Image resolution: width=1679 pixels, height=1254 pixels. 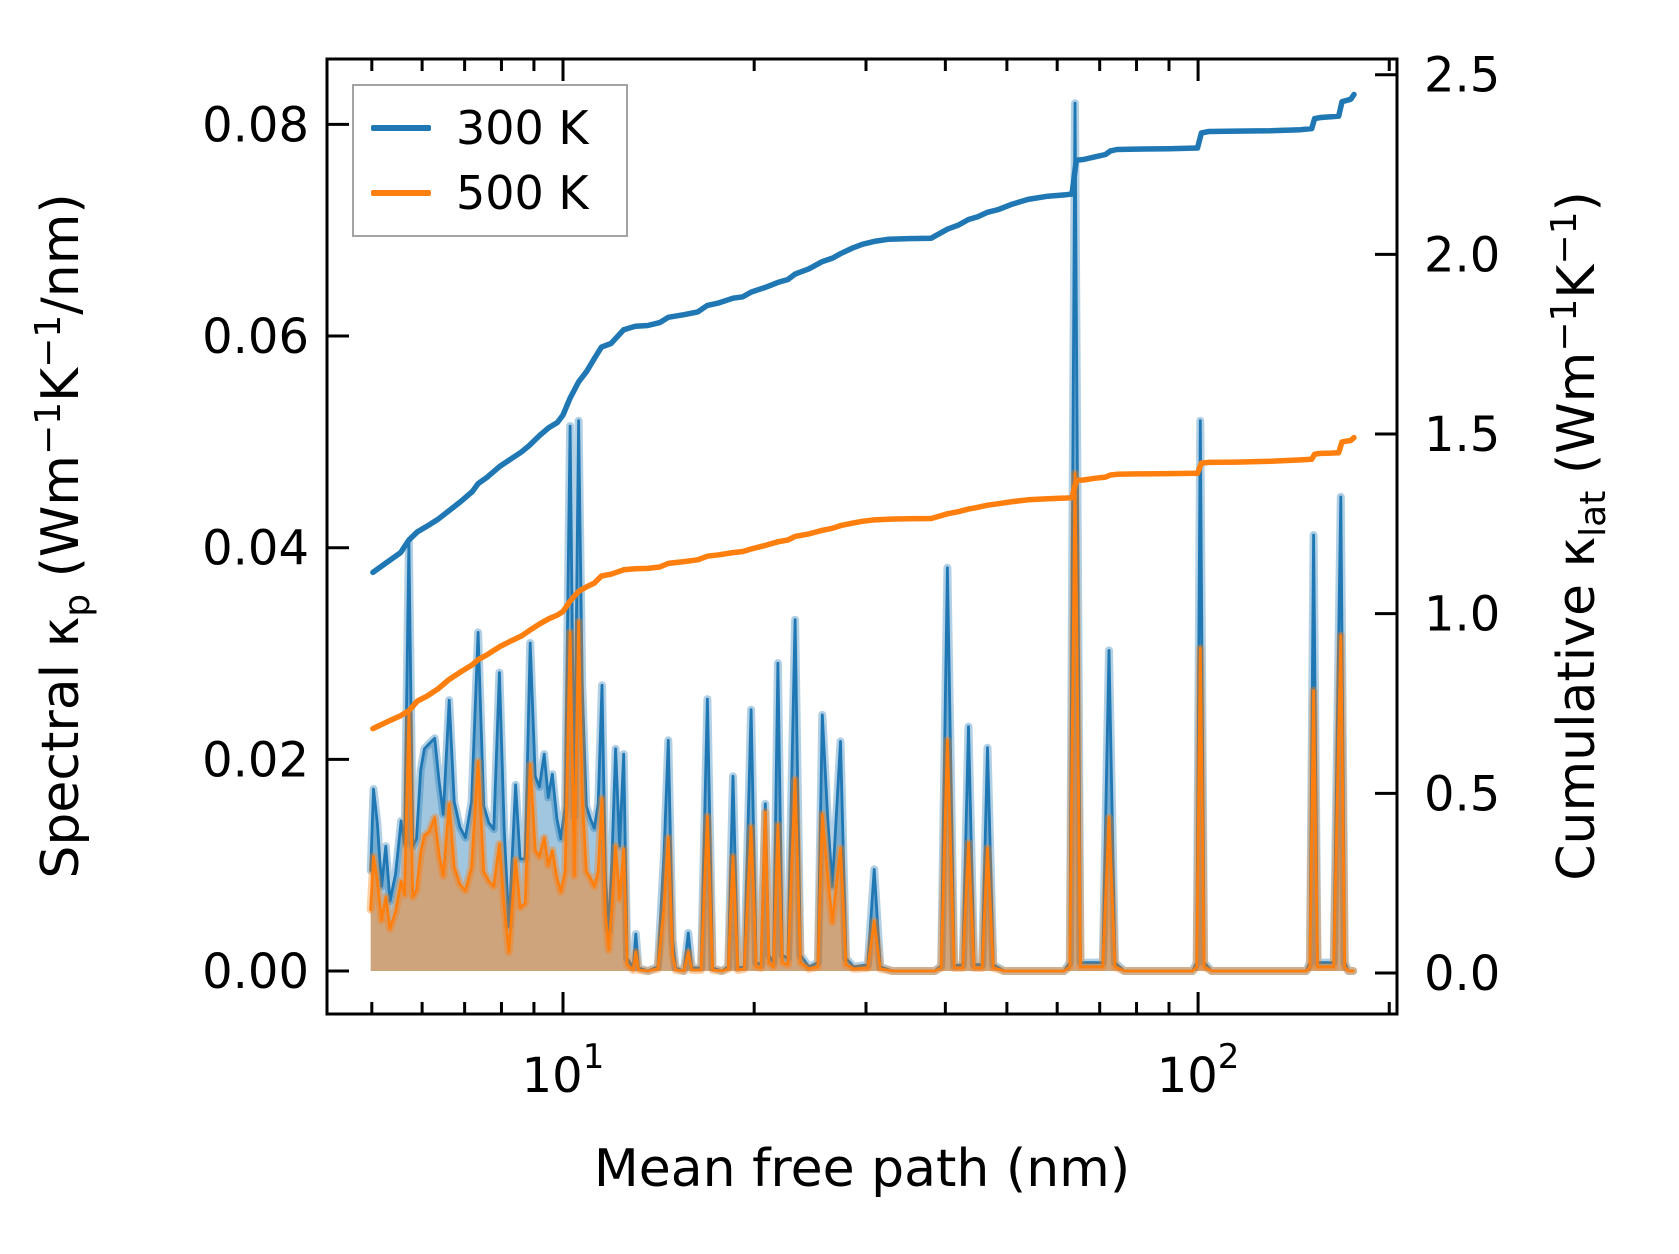 What do you see at coordinates (401, 128) in the screenshot?
I see `legend-line-300k-icon` at bounding box center [401, 128].